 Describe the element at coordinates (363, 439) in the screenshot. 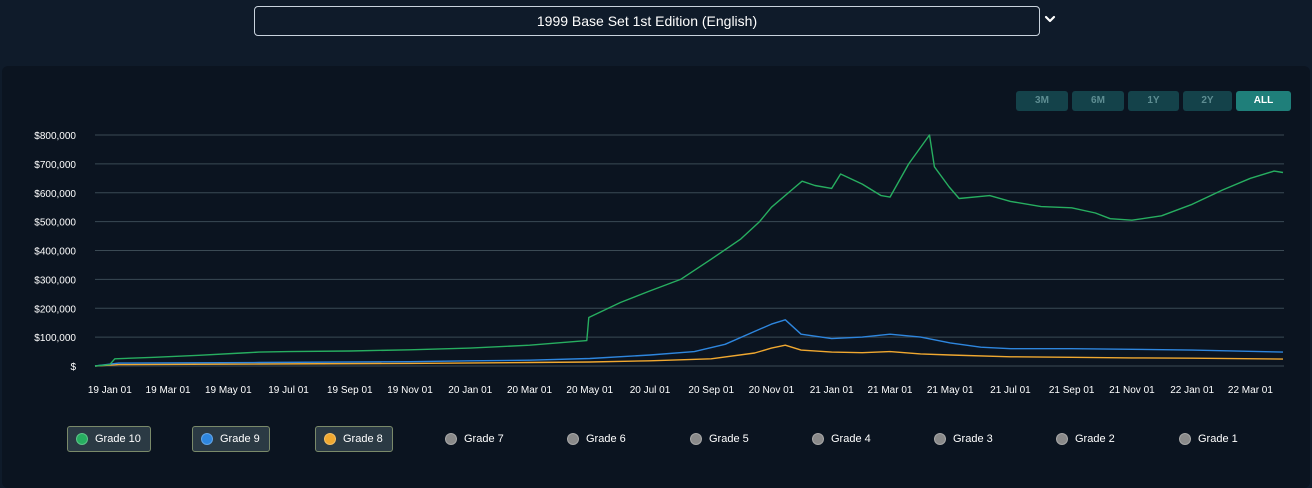

I see `legend-label: Grade 8` at that location.